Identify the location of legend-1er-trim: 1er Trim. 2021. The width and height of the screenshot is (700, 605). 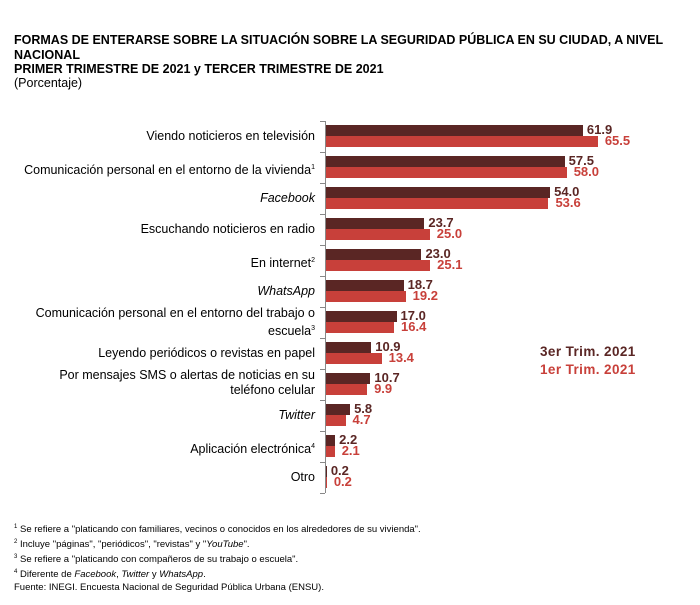
(588, 369).